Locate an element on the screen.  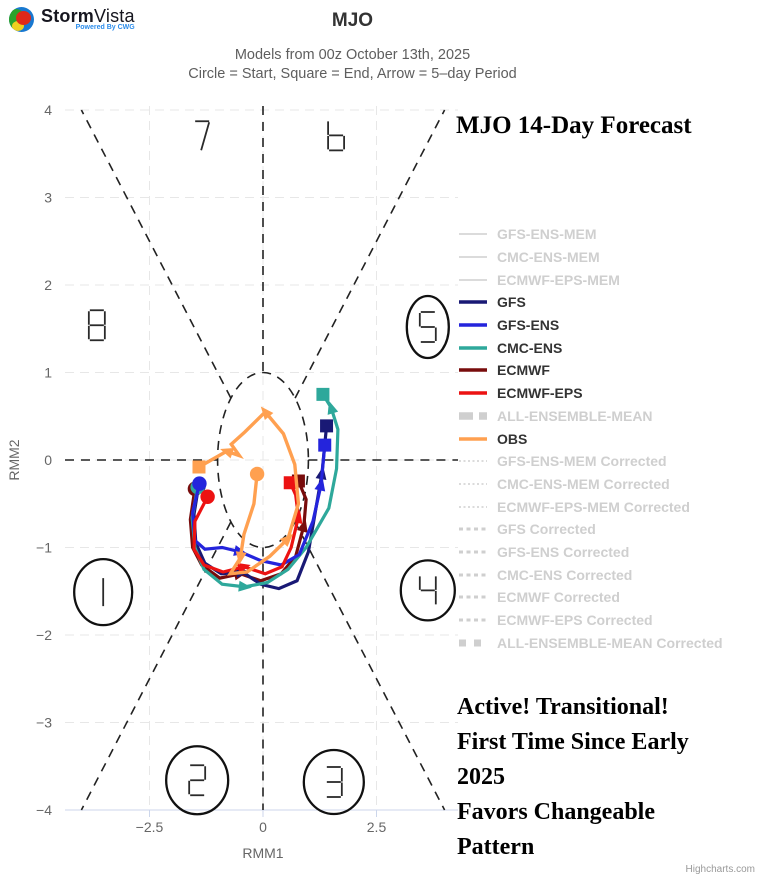
legend-item-ecmwf-eps-mem: ECMWF-EPS-MEM is located at coordinates (590, 279).